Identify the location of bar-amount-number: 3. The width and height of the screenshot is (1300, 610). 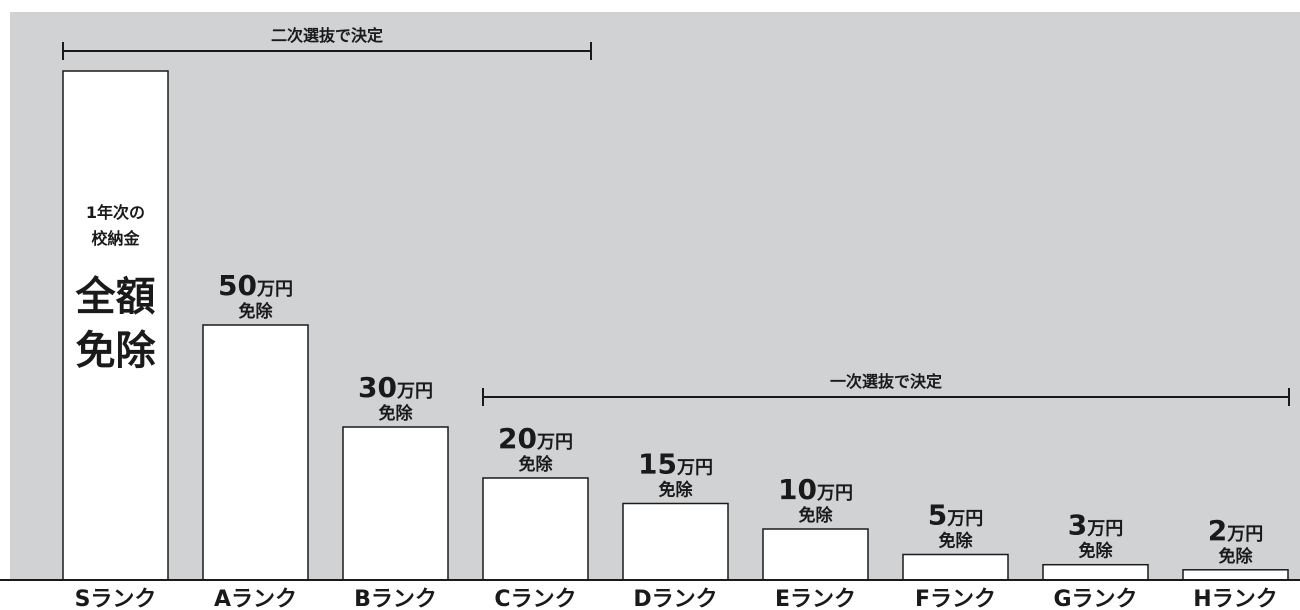
(1077, 525).